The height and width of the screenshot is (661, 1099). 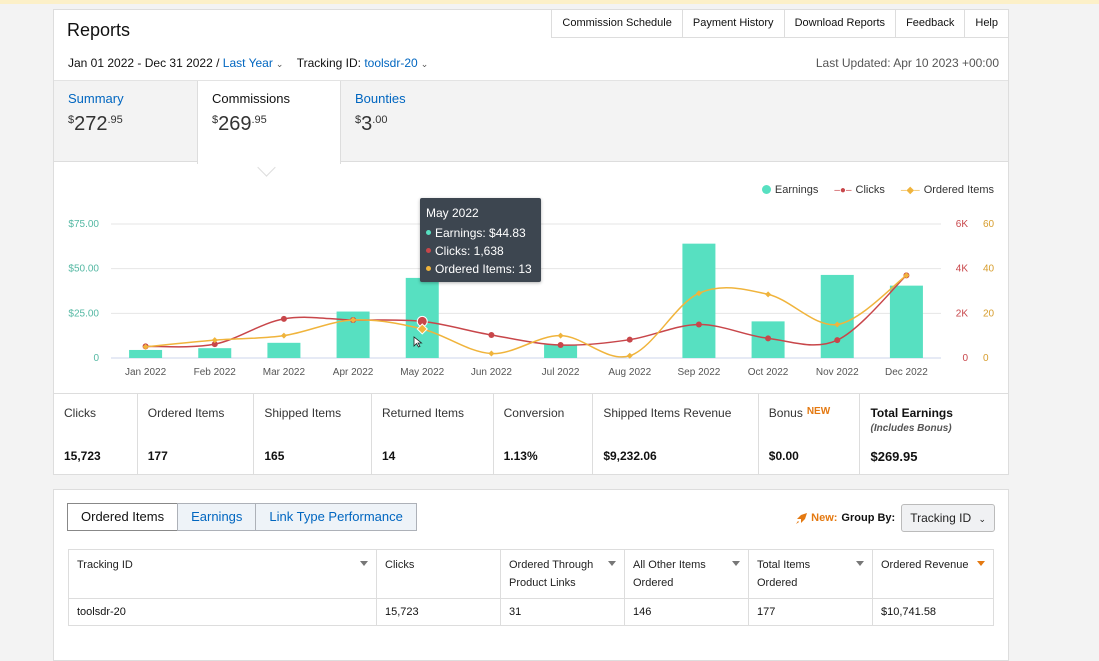 What do you see at coordinates (144, 63) in the screenshot?
I see `date-range: Jan 01 2022 - Dec 31 2022 /` at bounding box center [144, 63].